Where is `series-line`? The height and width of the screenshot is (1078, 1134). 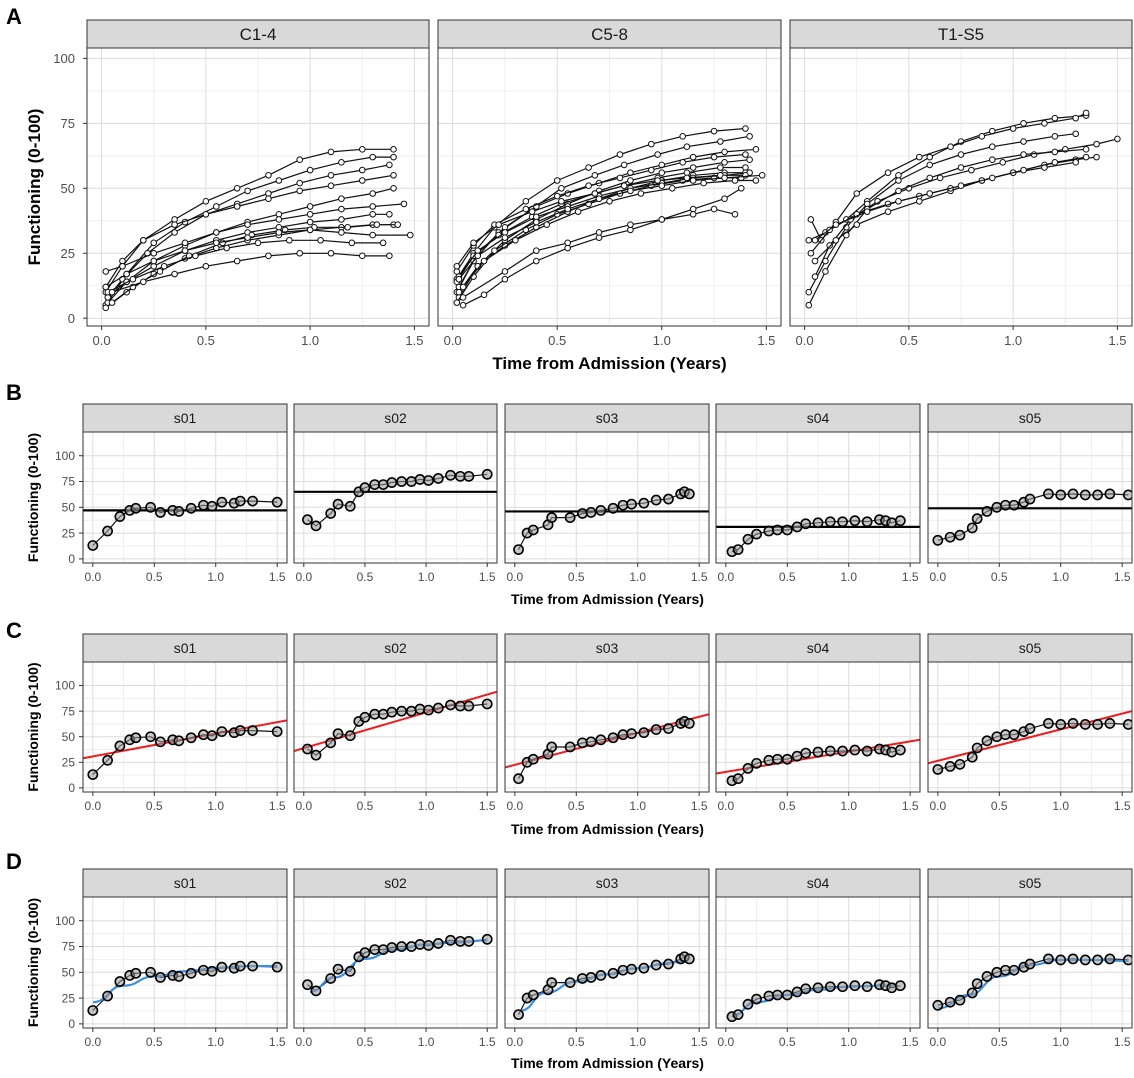
series-line is located at coordinates (245, 266).